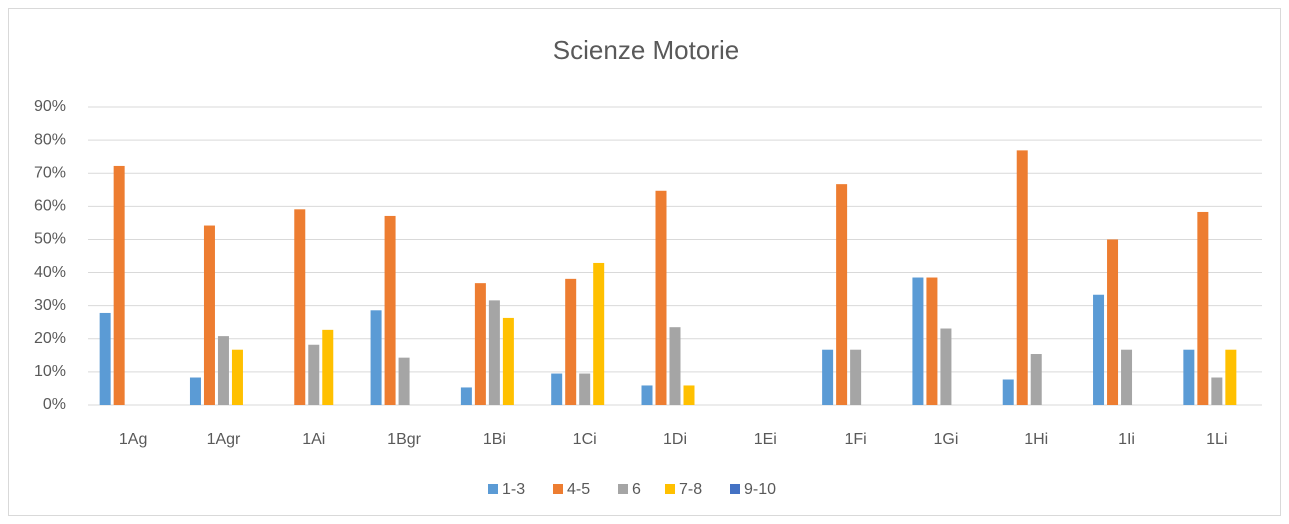 This screenshot has width=1289, height=524. What do you see at coordinates (133, 439) in the screenshot?
I see `x-tick-label: 1Ag` at bounding box center [133, 439].